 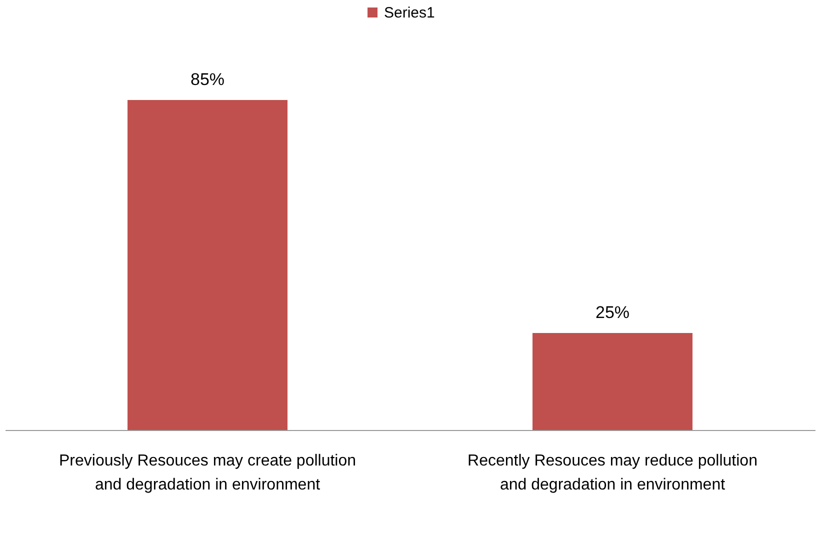 I want to click on data-label: 85%, so click(x=207, y=79).